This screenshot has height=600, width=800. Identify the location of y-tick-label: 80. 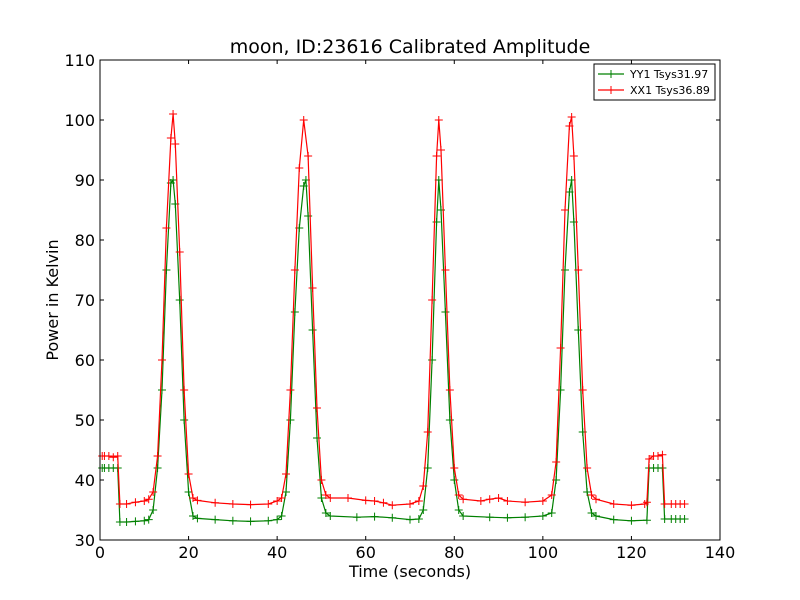
(85, 240).